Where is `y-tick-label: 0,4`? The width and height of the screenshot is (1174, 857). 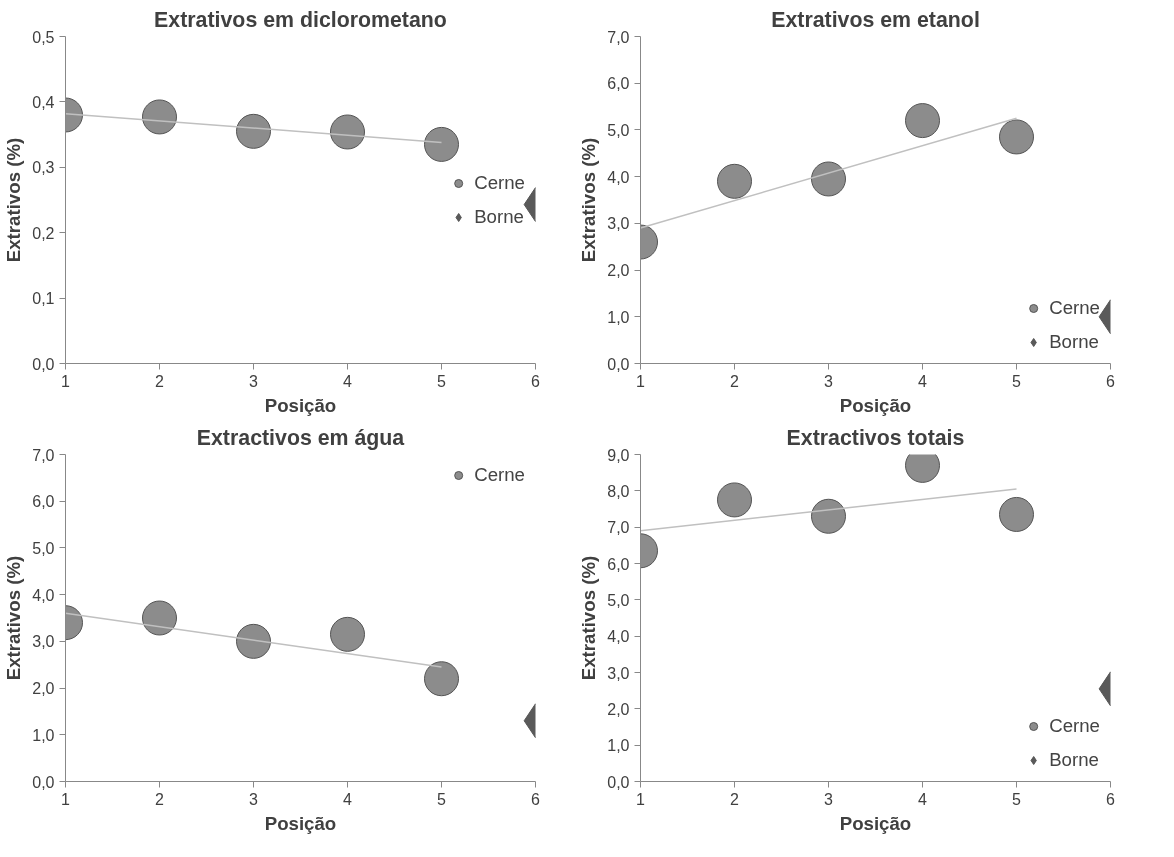
y-tick-label: 0,4 is located at coordinates (43, 102).